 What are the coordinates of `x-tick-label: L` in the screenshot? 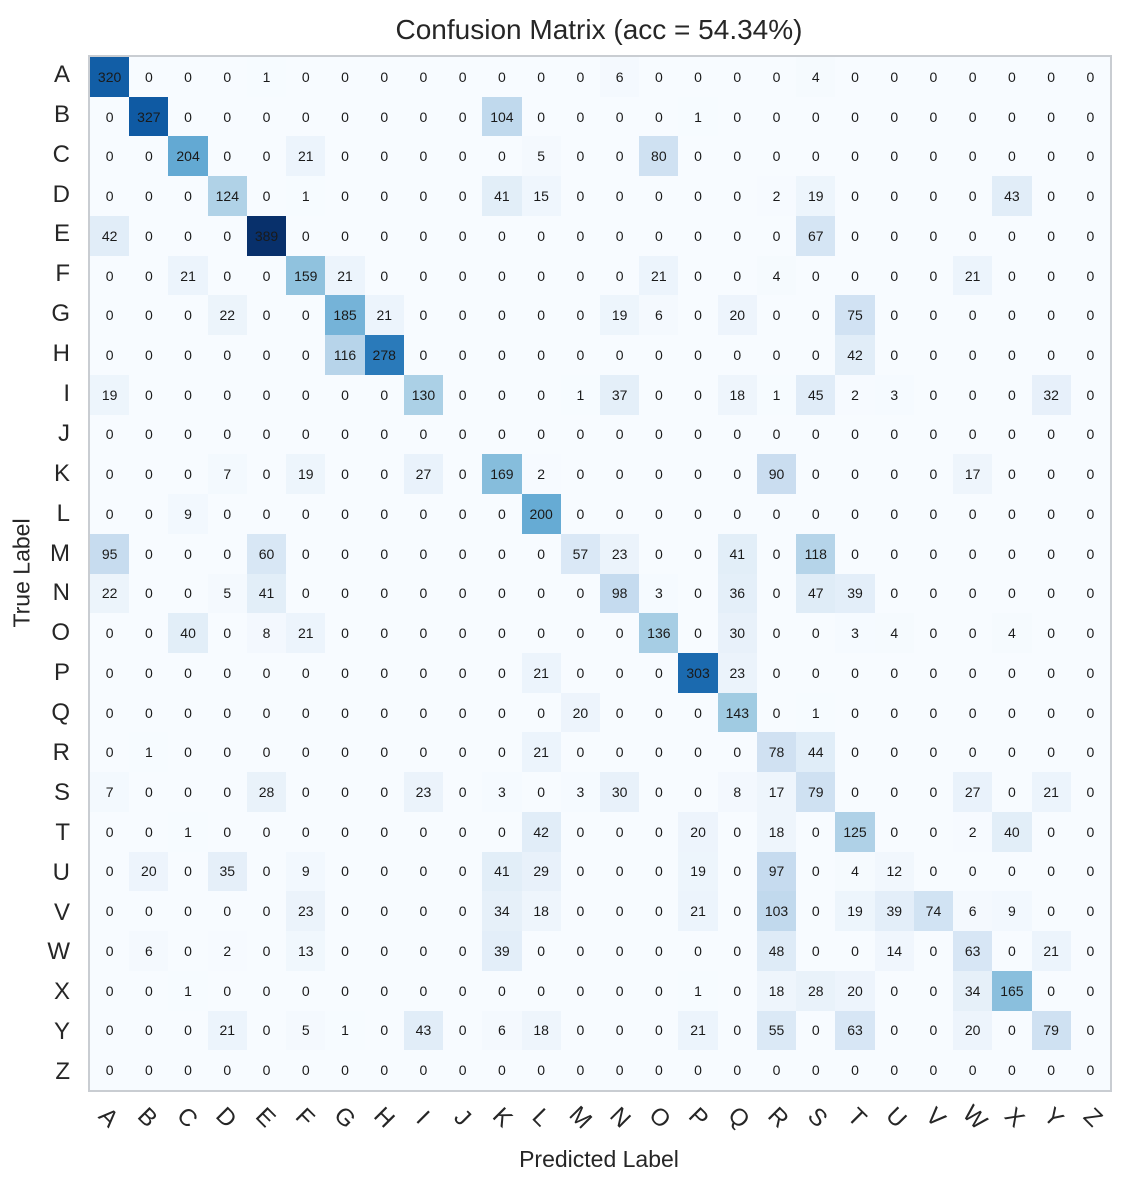 It's located at (541, 1117).